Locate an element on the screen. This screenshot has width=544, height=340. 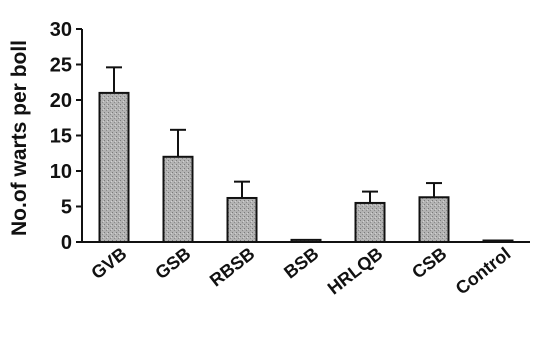
y-tick-label: 30 is located at coordinates (61, 30).